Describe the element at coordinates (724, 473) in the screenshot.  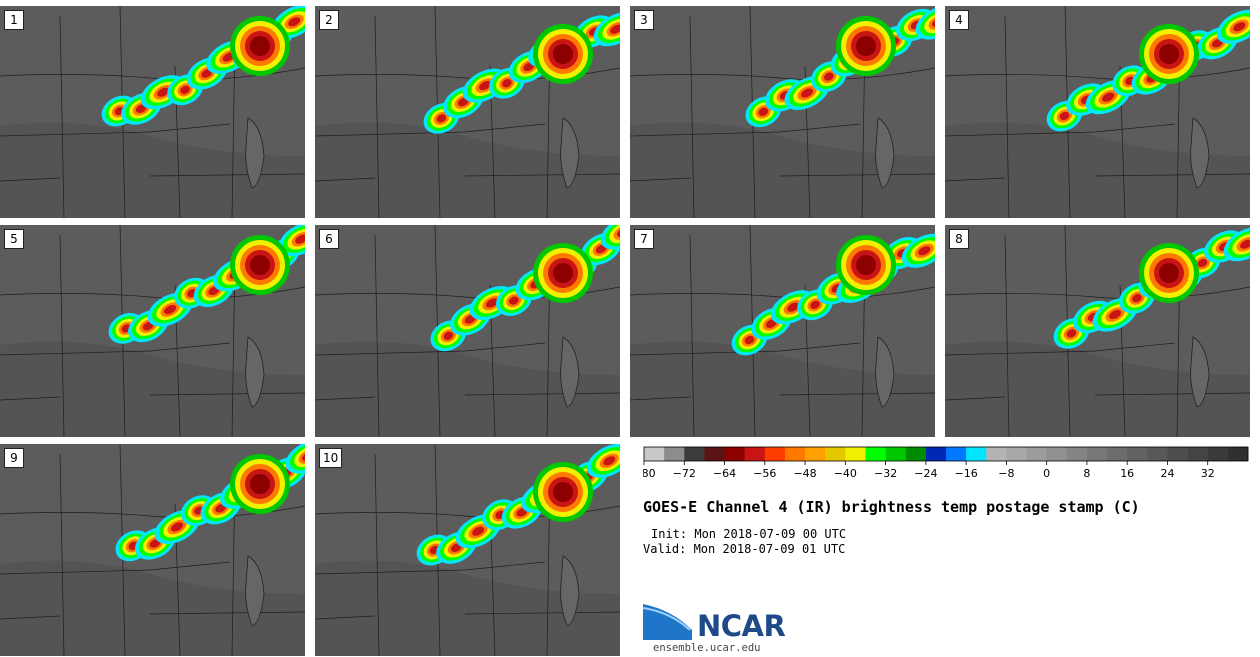
I see `colorbar-tick-label: −64` at that location.